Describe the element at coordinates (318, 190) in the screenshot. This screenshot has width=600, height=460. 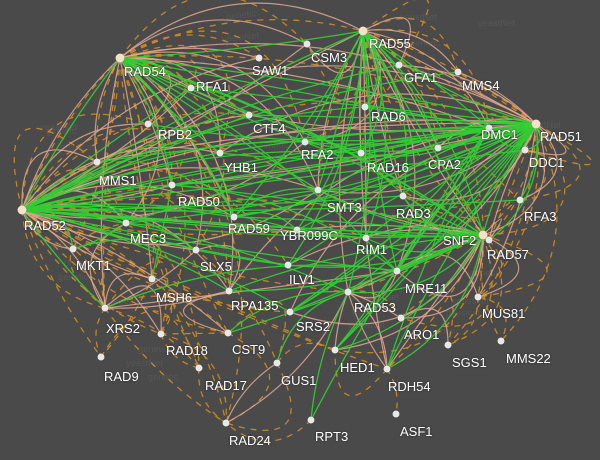
I see `graph-node-smt3` at that location.